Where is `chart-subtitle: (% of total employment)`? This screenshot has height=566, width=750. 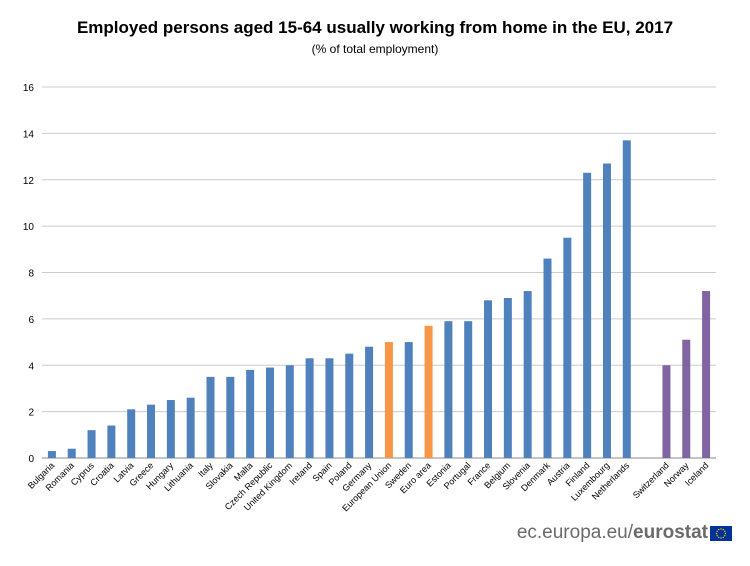 chart-subtitle: (% of total employment) is located at coordinates (375, 49).